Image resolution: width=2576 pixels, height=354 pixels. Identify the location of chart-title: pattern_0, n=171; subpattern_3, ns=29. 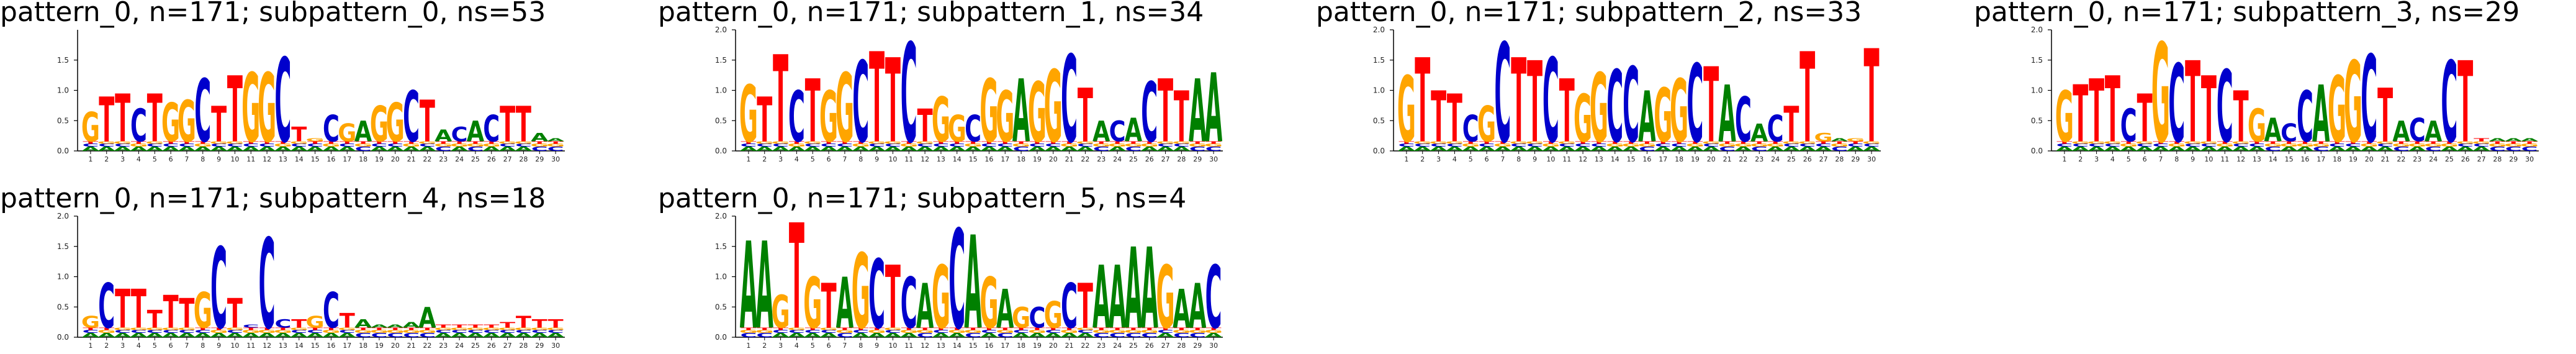
(2247, 14).